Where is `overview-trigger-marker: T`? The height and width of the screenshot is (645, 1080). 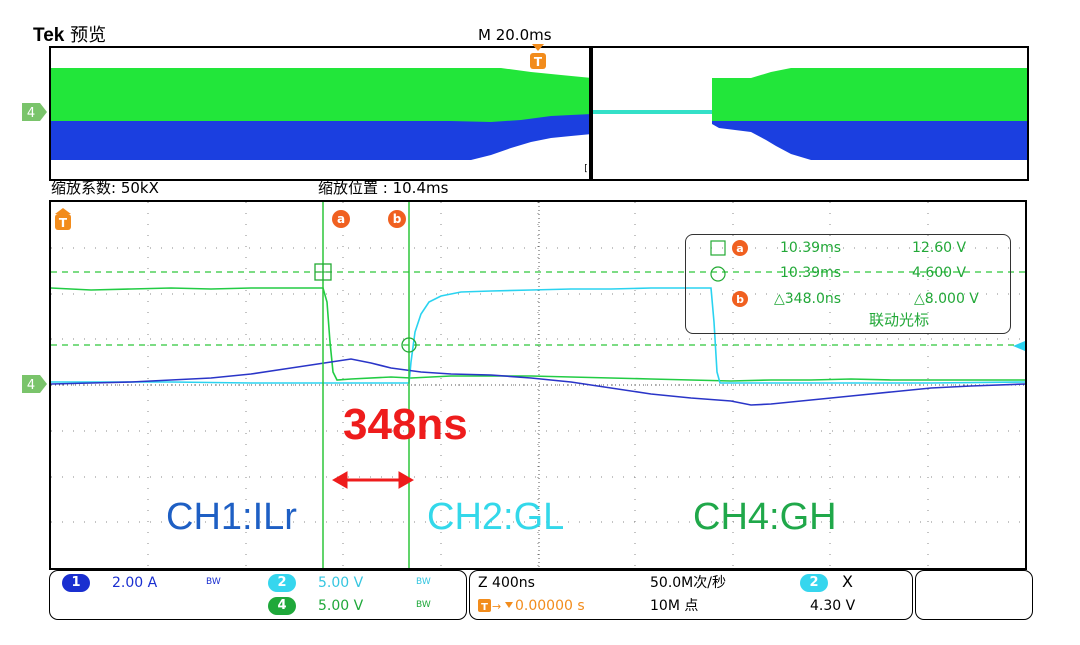
overview-trigger-marker: T is located at coordinates (539, 59).